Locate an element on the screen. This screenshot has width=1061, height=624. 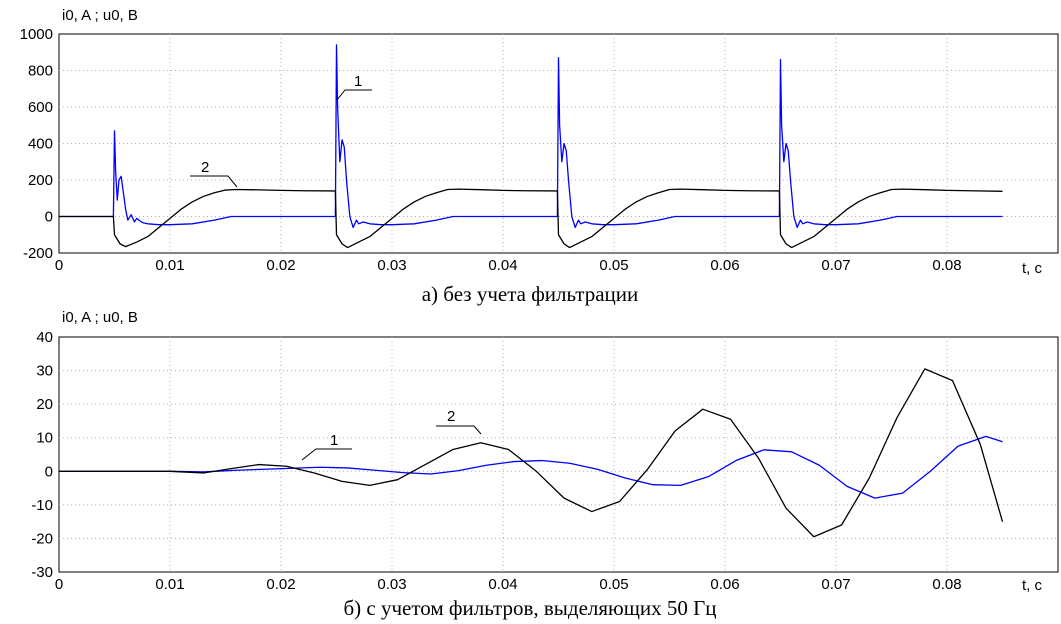
chart-b-y-tick-label: 0 is located at coordinates (49, 471).